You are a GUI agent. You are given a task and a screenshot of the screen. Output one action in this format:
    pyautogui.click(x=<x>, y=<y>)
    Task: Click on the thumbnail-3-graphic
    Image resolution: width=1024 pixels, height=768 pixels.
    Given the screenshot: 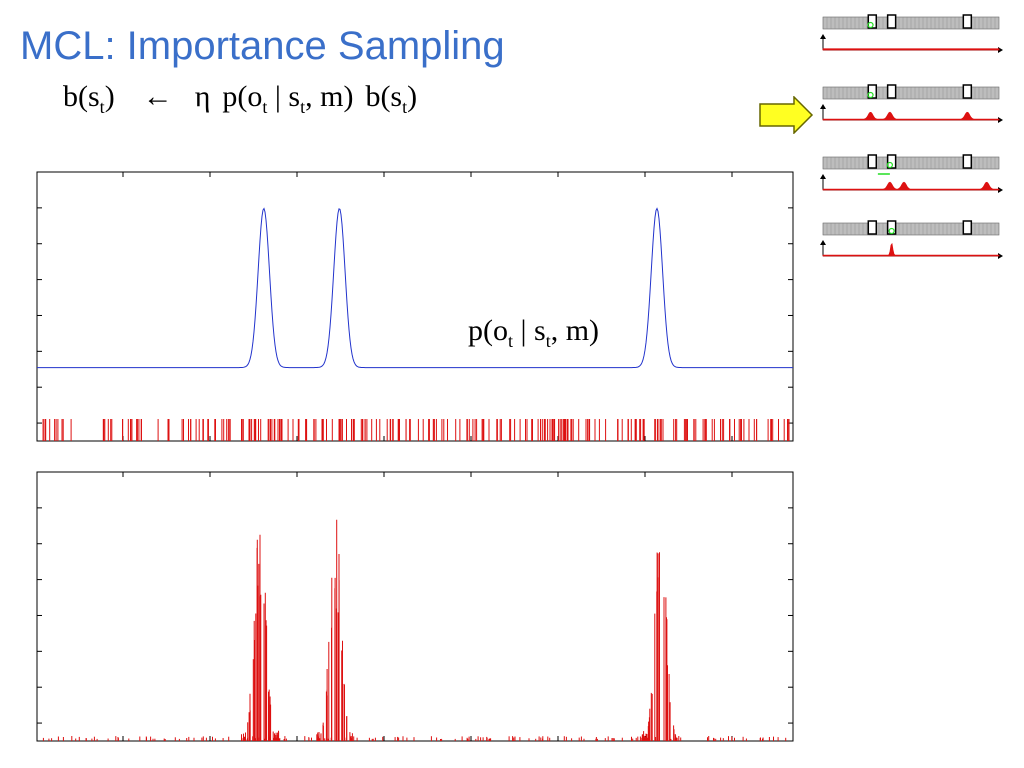 What is the action you would take?
    pyautogui.click(x=911, y=173)
    